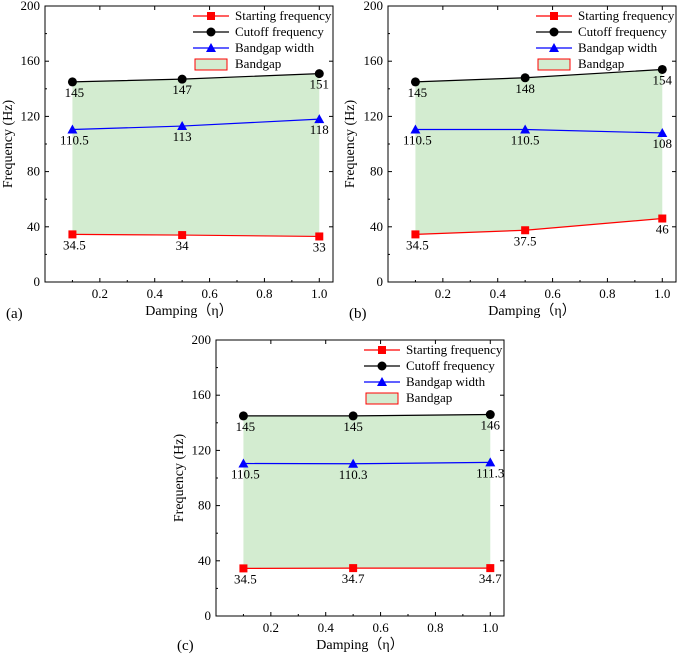 The height and width of the screenshot is (656, 685). I want to click on data-label-width: 118, so click(319, 129).